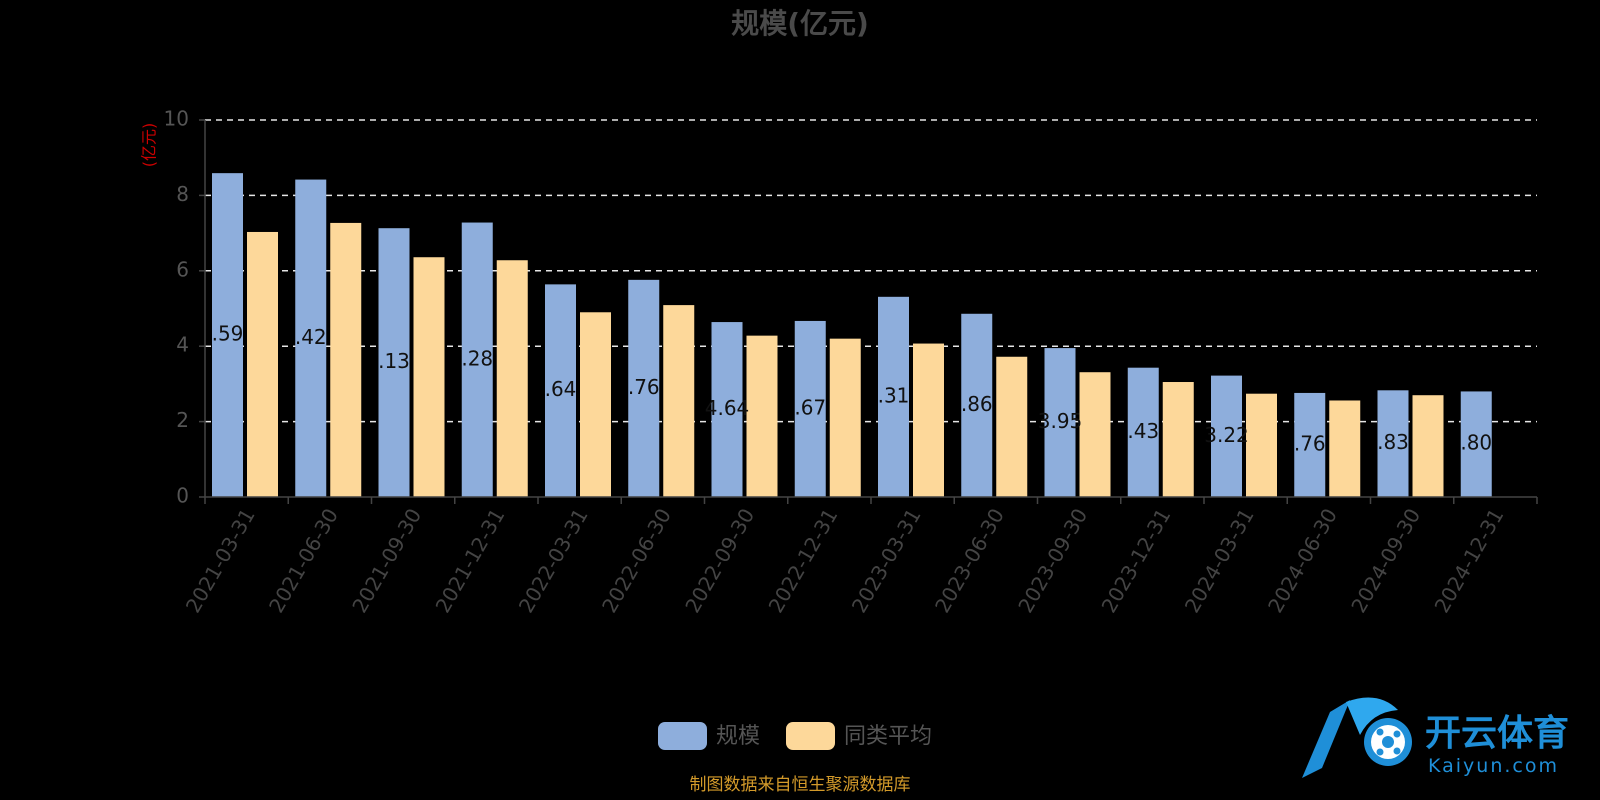 The width and height of the screenshot is (1600, 800). I want to click on bar-data-label: .64, so click(561, 389).